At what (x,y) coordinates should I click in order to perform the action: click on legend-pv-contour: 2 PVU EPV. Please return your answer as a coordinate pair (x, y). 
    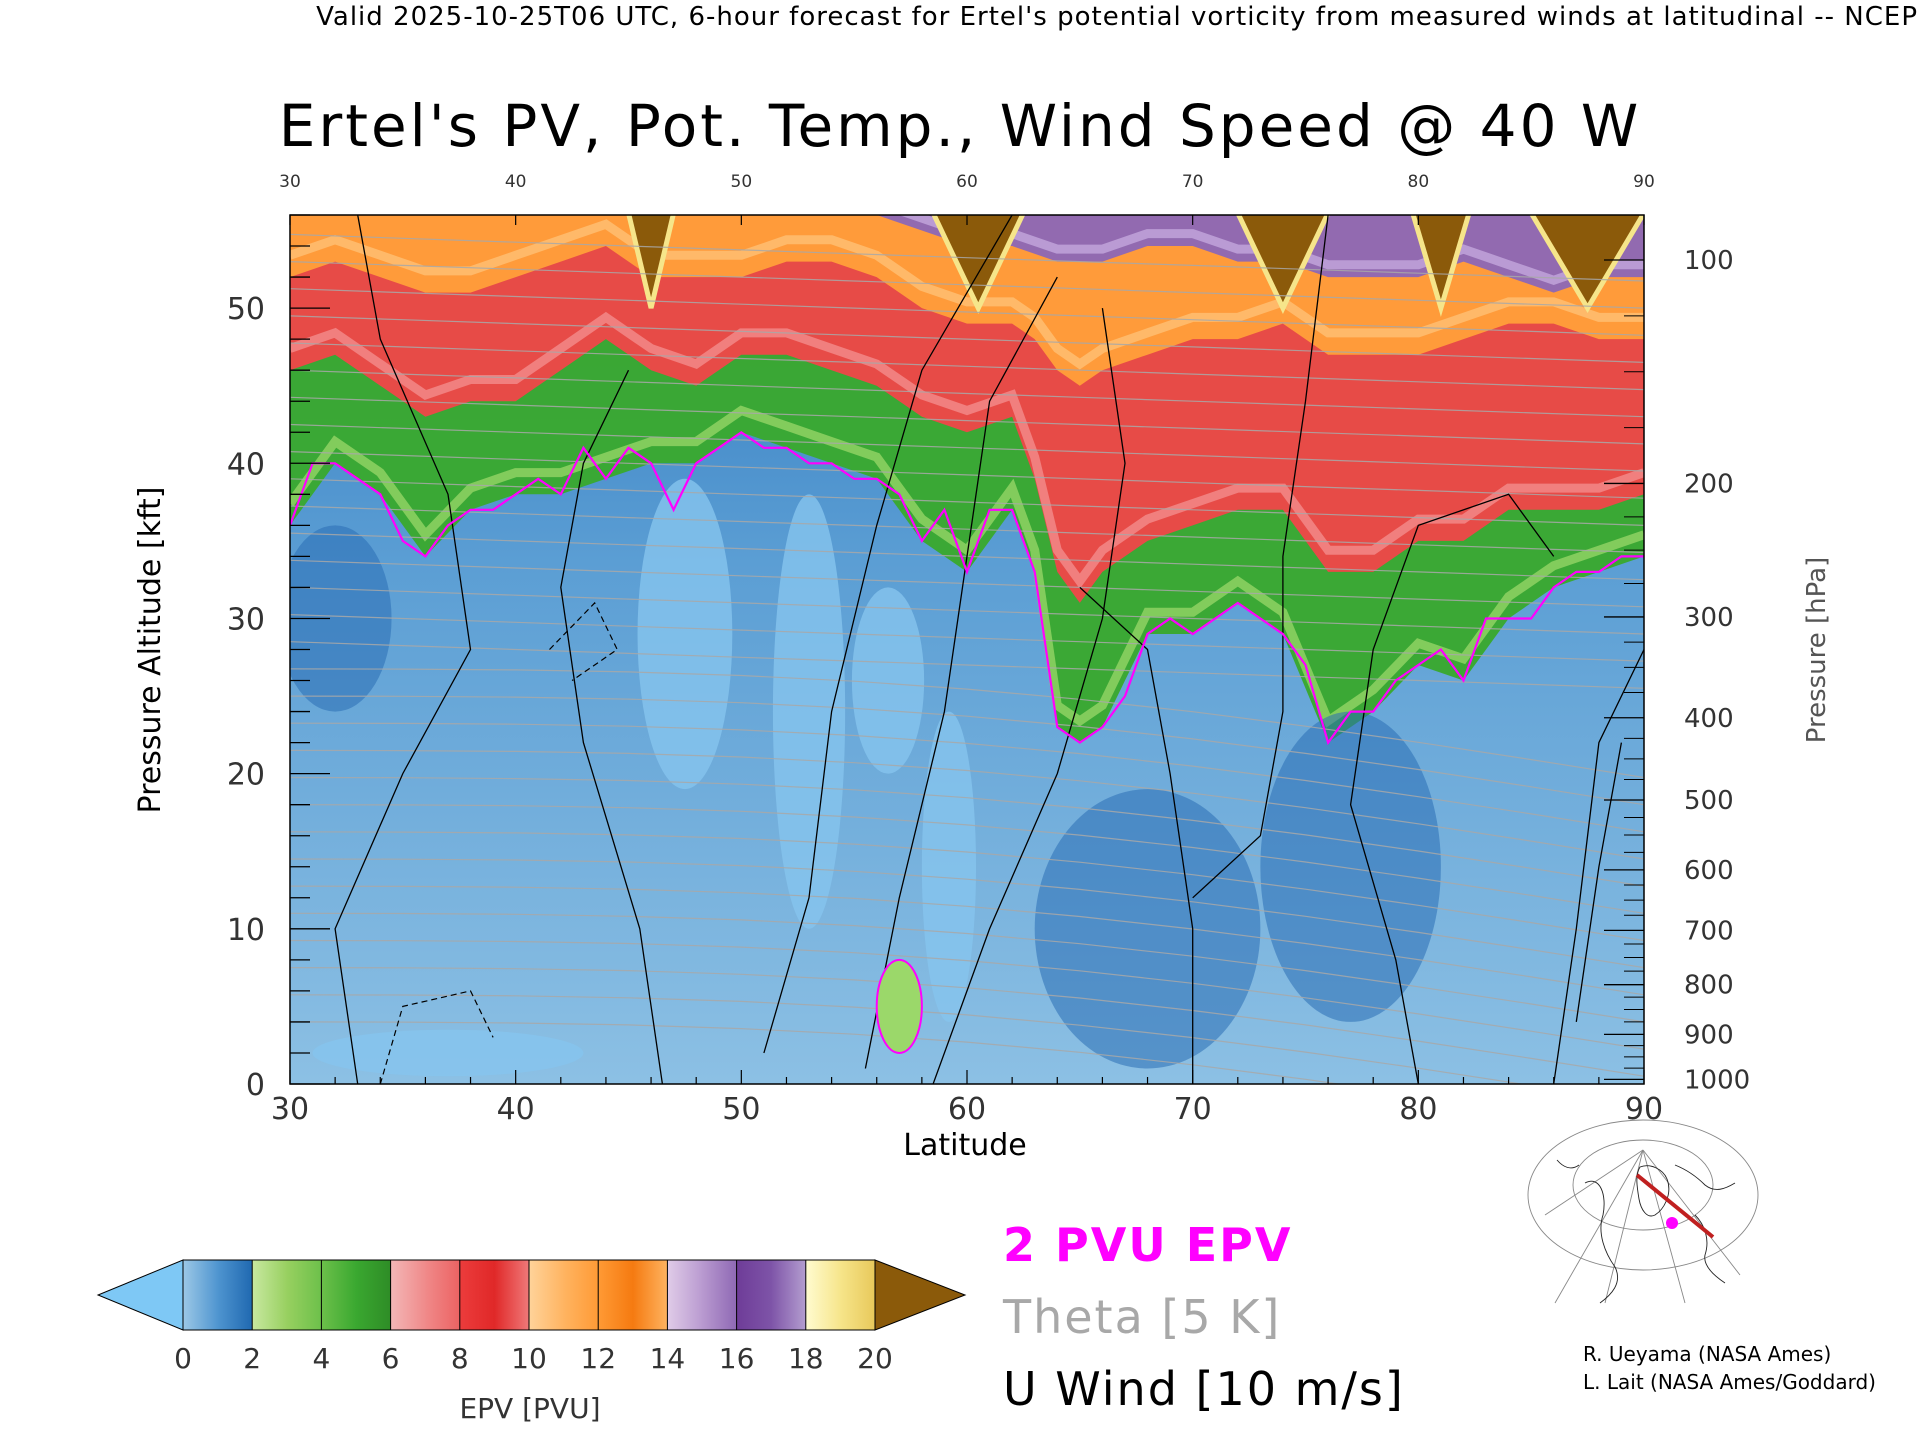
    Looking at the image, I should click on (1148, 1245).